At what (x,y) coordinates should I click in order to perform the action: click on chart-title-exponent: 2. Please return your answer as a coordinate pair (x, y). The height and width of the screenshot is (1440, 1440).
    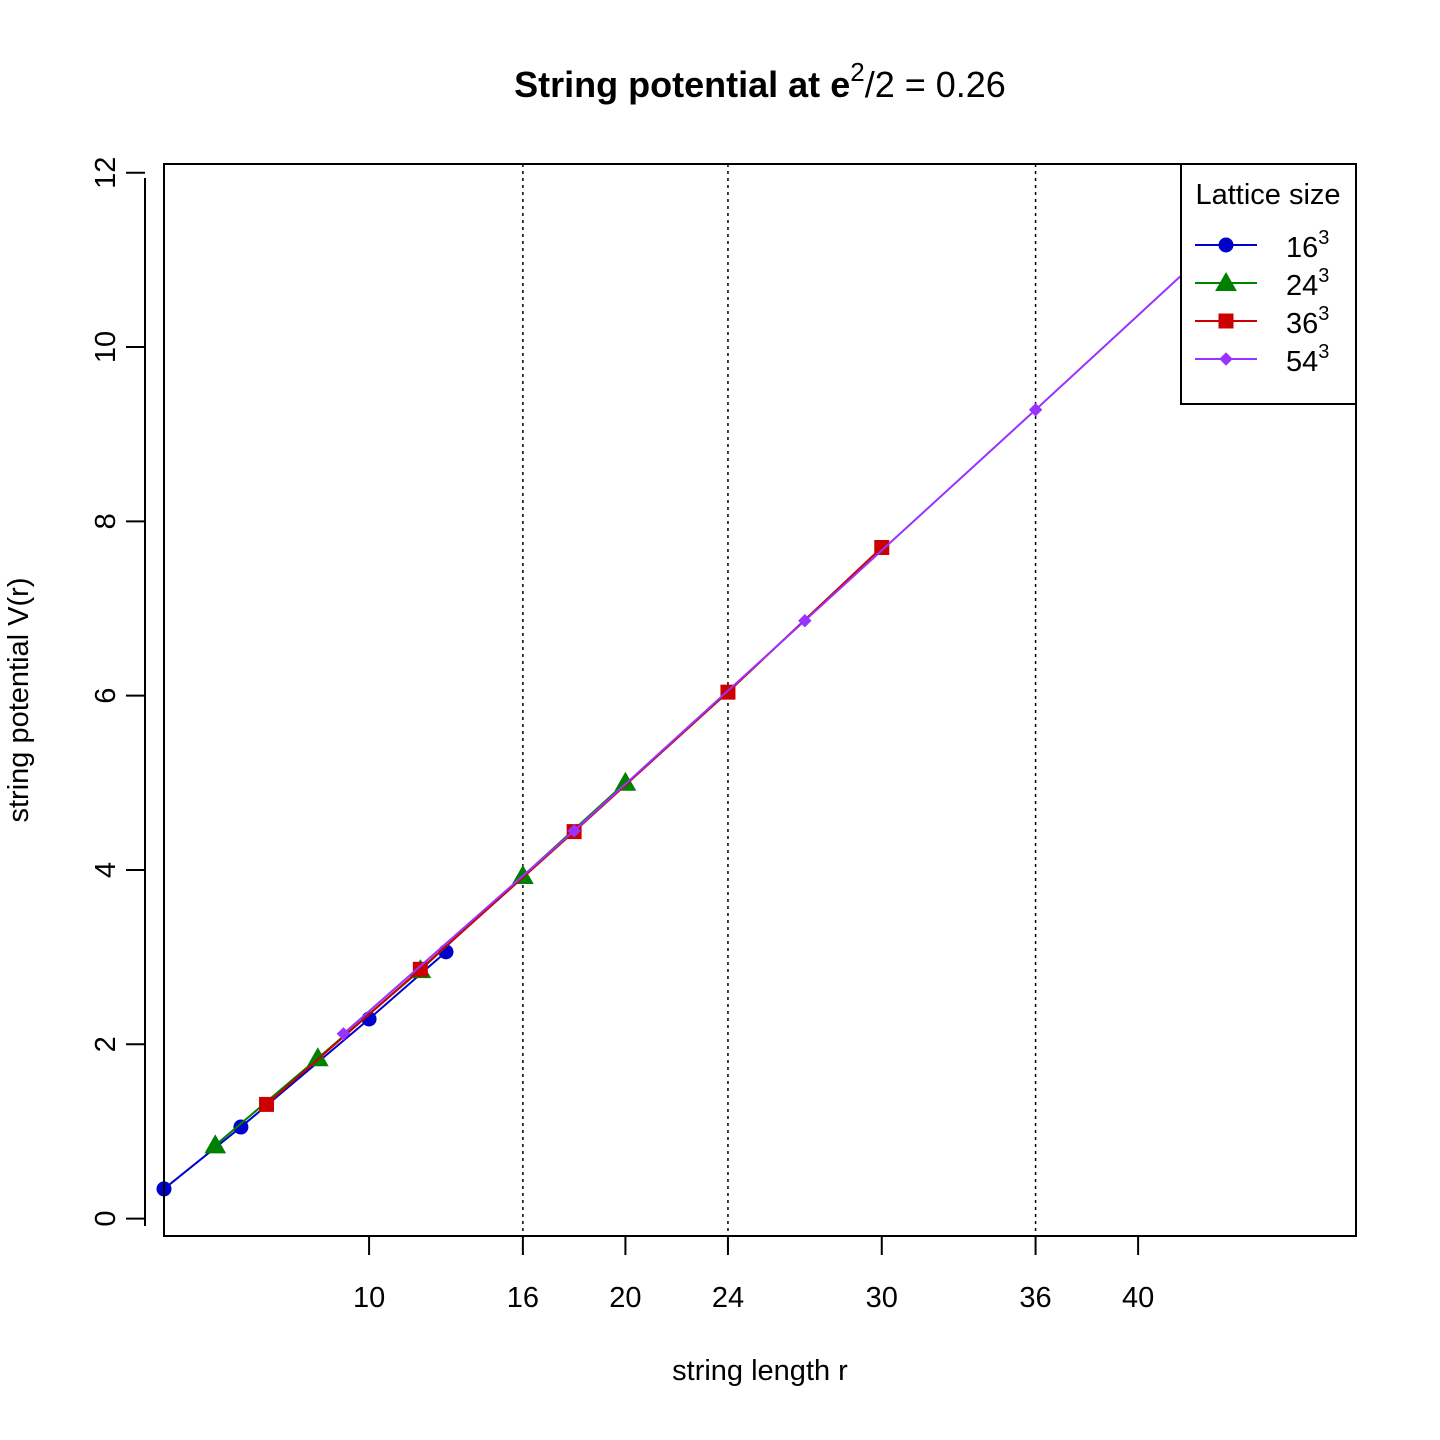
    Looking at the image, I should click on (857, 72).